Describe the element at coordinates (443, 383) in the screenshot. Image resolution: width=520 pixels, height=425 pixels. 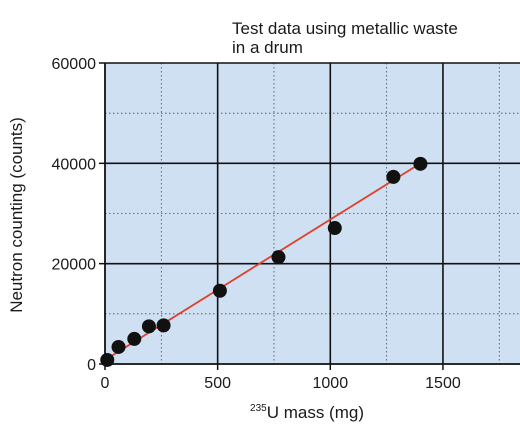
I see `x-tick-label: 1500` at that location.